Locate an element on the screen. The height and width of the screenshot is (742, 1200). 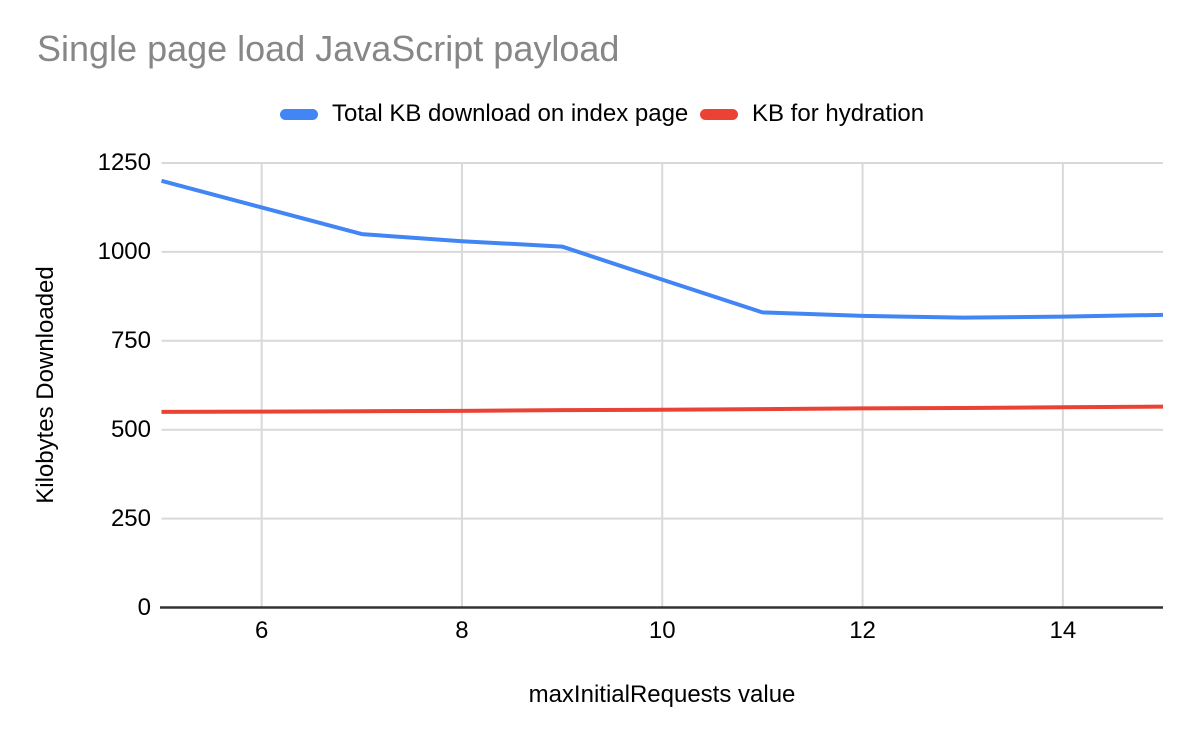
legend-item-total-kb: Total KB download on index page is located at coordinates (484, 114).